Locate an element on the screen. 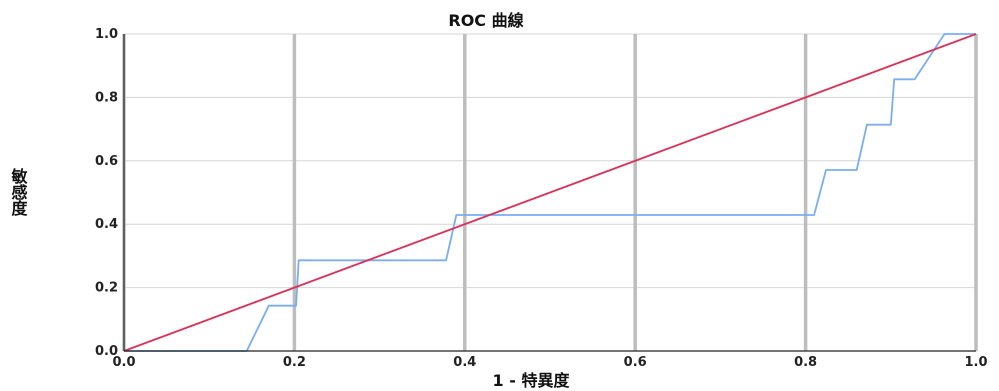 This screenshot has width=999, height=391. x-tick-label-3: 0.6 is located at coordinates (635, 362).